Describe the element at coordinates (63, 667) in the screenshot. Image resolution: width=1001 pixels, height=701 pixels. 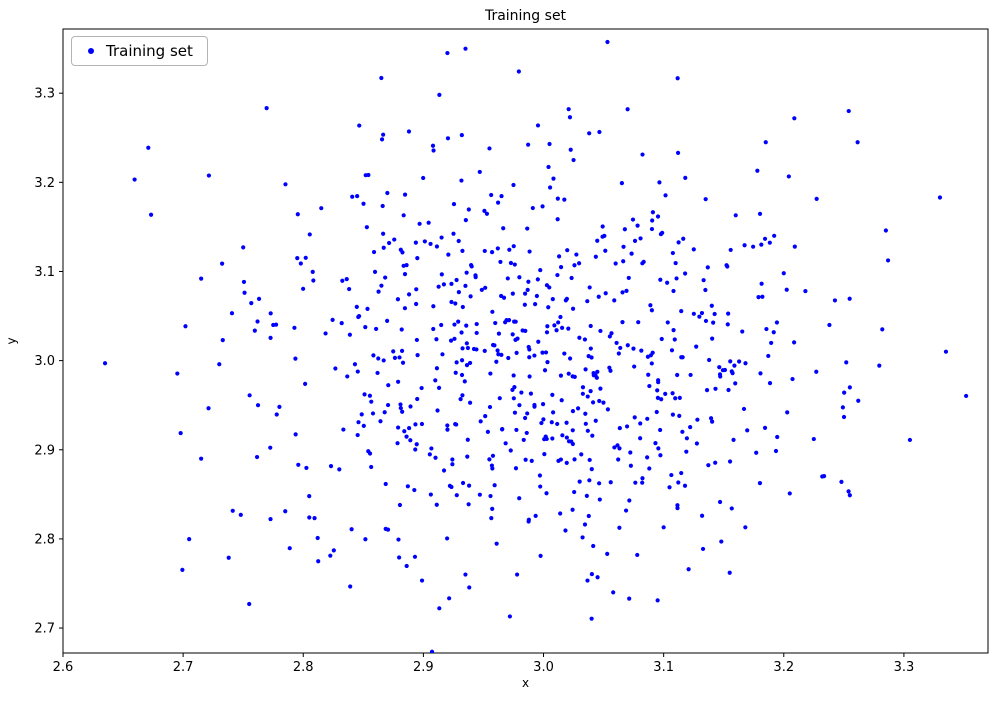
I see `svg-text: 2.6` at that location.